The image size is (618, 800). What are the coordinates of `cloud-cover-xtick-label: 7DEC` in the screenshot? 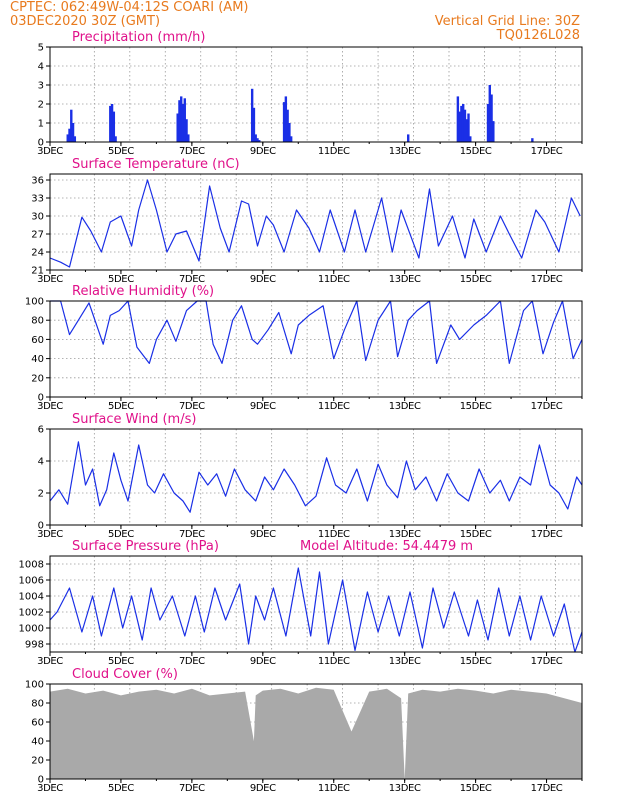 It's located at (192, 788).